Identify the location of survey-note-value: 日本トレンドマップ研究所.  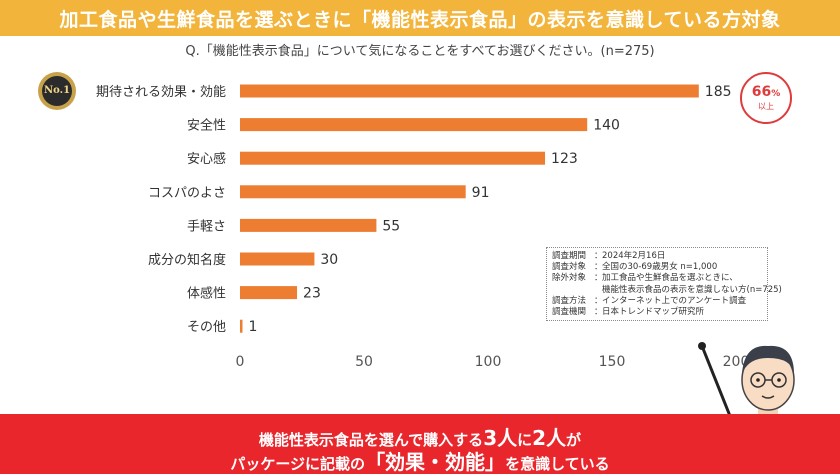
(653, 312).